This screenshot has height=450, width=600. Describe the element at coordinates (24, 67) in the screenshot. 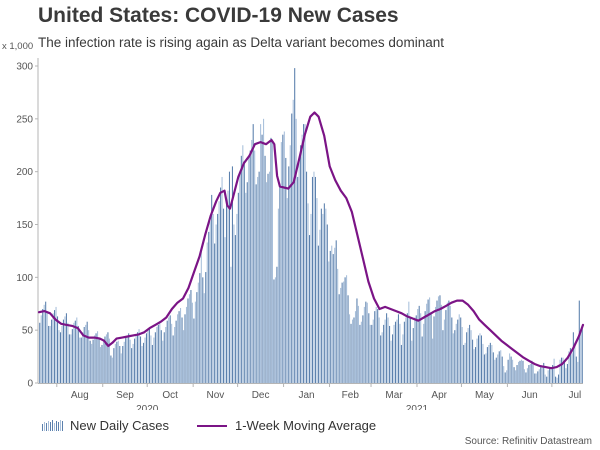

I see `y-tick-label: 300` at that location.